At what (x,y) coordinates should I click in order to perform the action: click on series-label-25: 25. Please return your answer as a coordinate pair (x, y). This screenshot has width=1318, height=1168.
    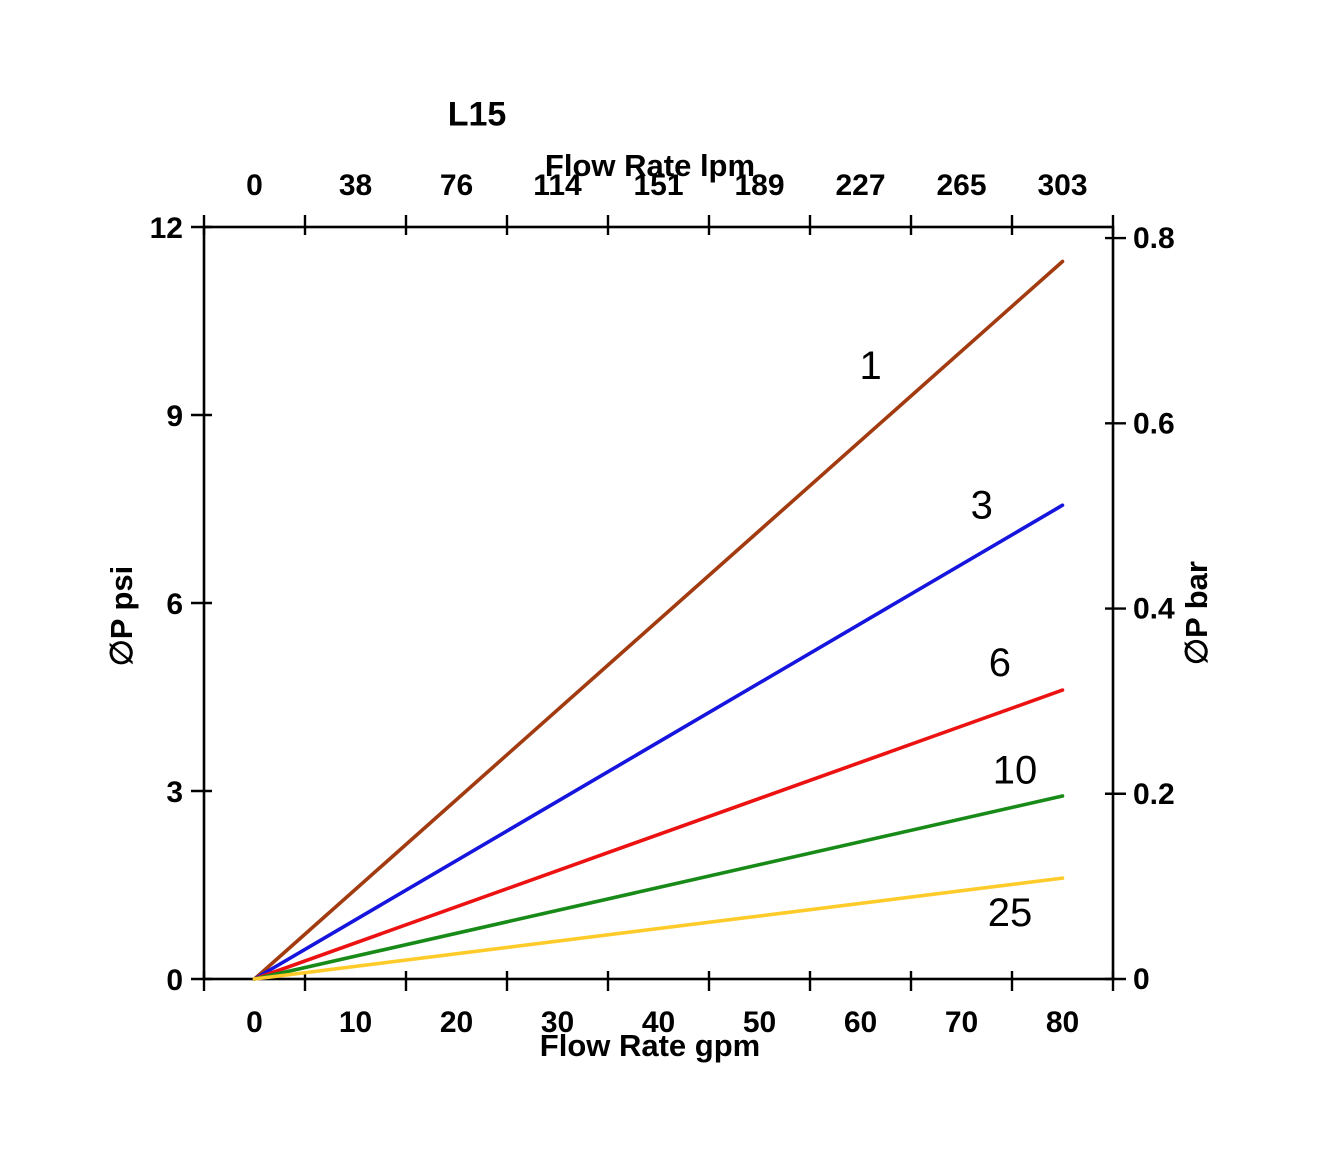
    Looking at the image, I should click on (1010, 913).